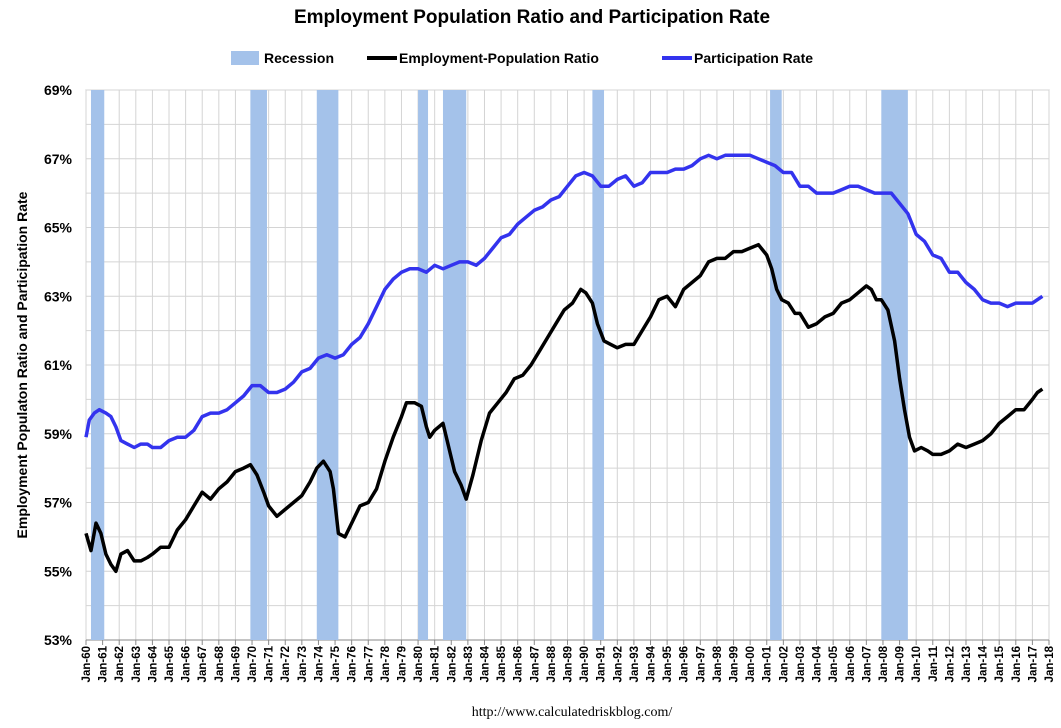  What do you see at coordinates (58, 503) in the screenshot?
I see `y-tick-label: 57%` at bounding box center [58, 503].